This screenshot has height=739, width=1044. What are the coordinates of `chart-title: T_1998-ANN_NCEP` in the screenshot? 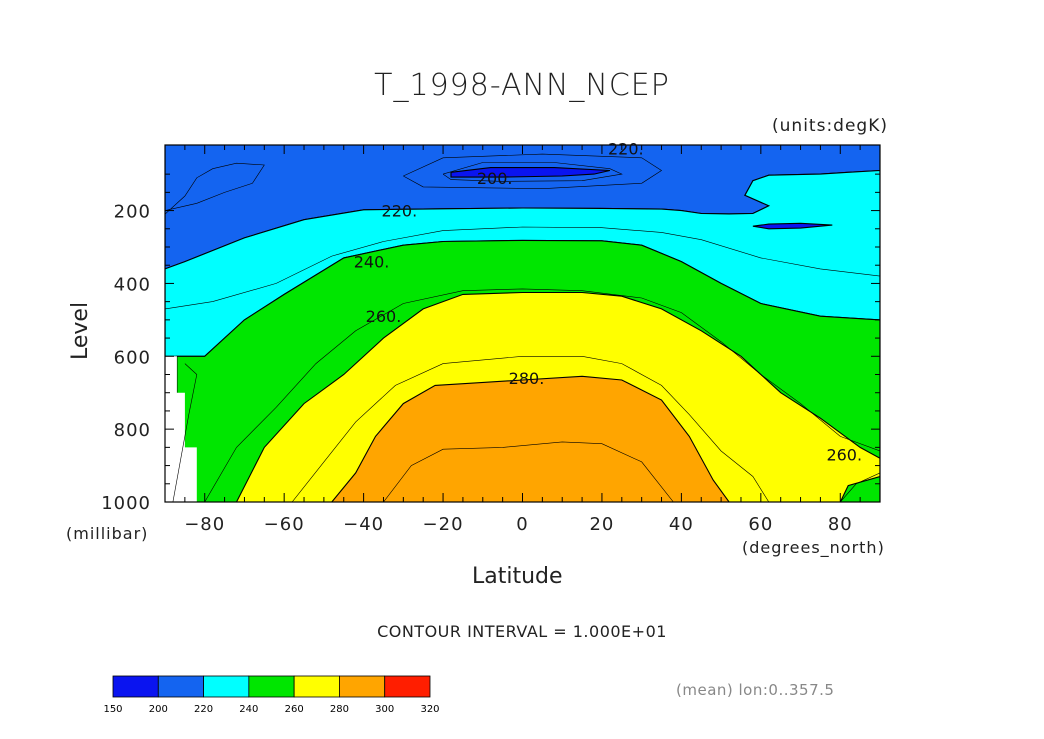 It's located at (522, 85).